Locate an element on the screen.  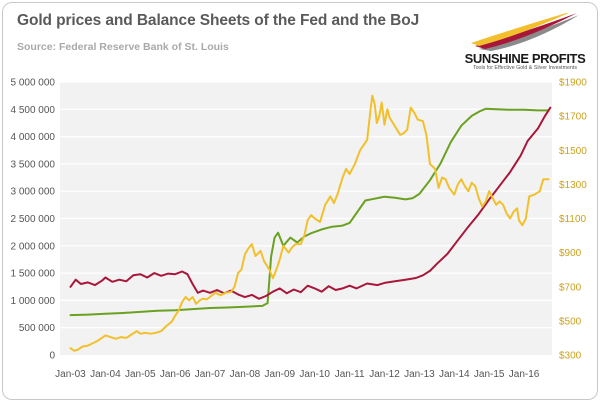
logo-name: SUNSHINE PROFITS is located at coordinates (525, 58).